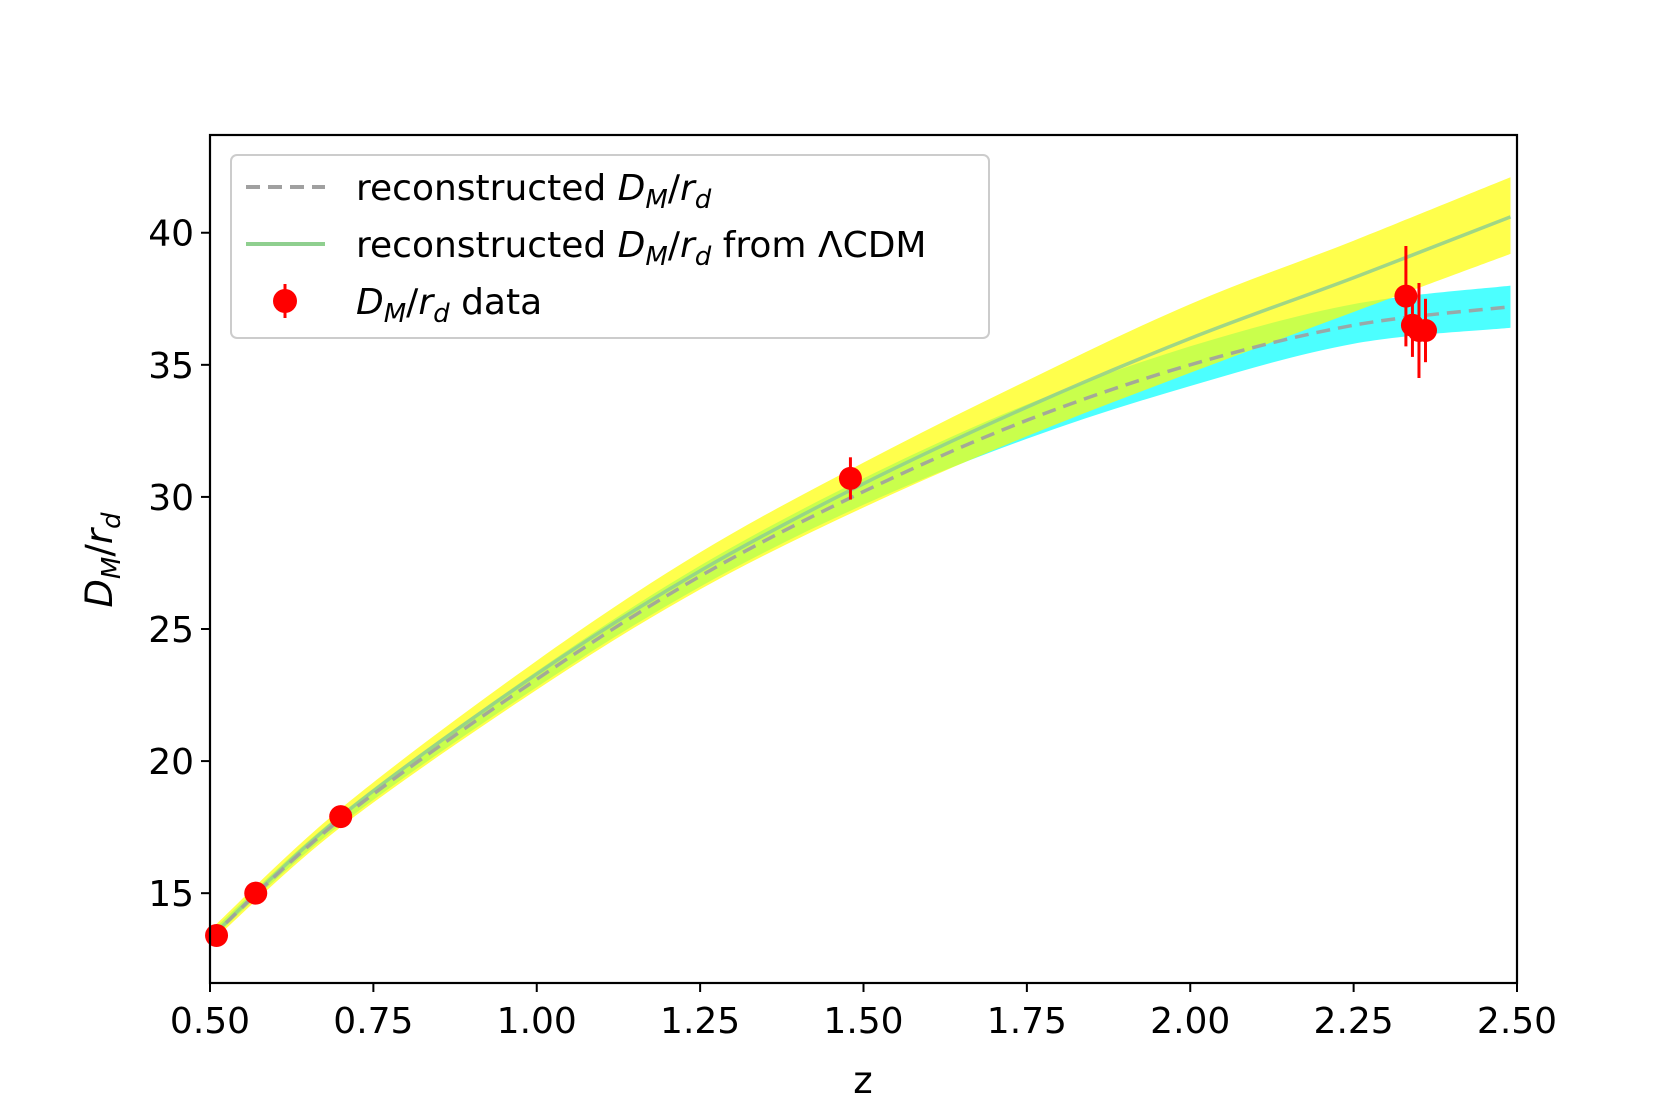 The image size is (1680, 1120). Describe the element at coordinates (171, 366) in the screenshot. I see `y-tick-label: 35` at that location.